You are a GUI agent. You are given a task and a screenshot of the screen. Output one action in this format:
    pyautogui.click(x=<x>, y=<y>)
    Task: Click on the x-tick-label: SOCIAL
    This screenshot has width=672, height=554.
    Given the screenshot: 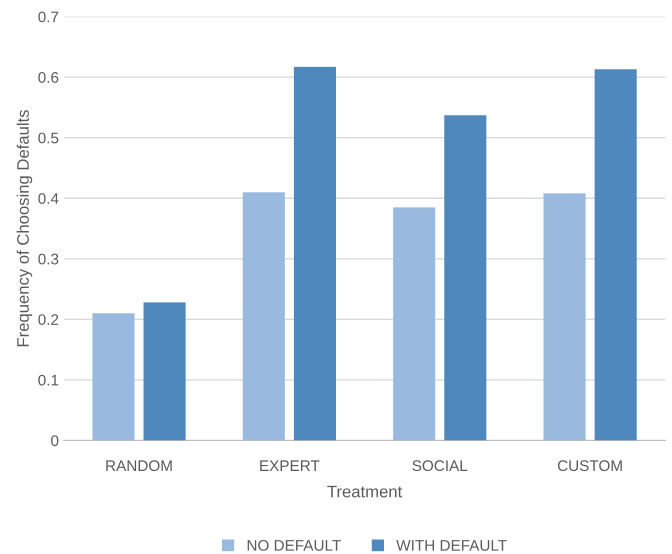 What is the action you would take?
    pyautogui.click(x=440, y=466)
    